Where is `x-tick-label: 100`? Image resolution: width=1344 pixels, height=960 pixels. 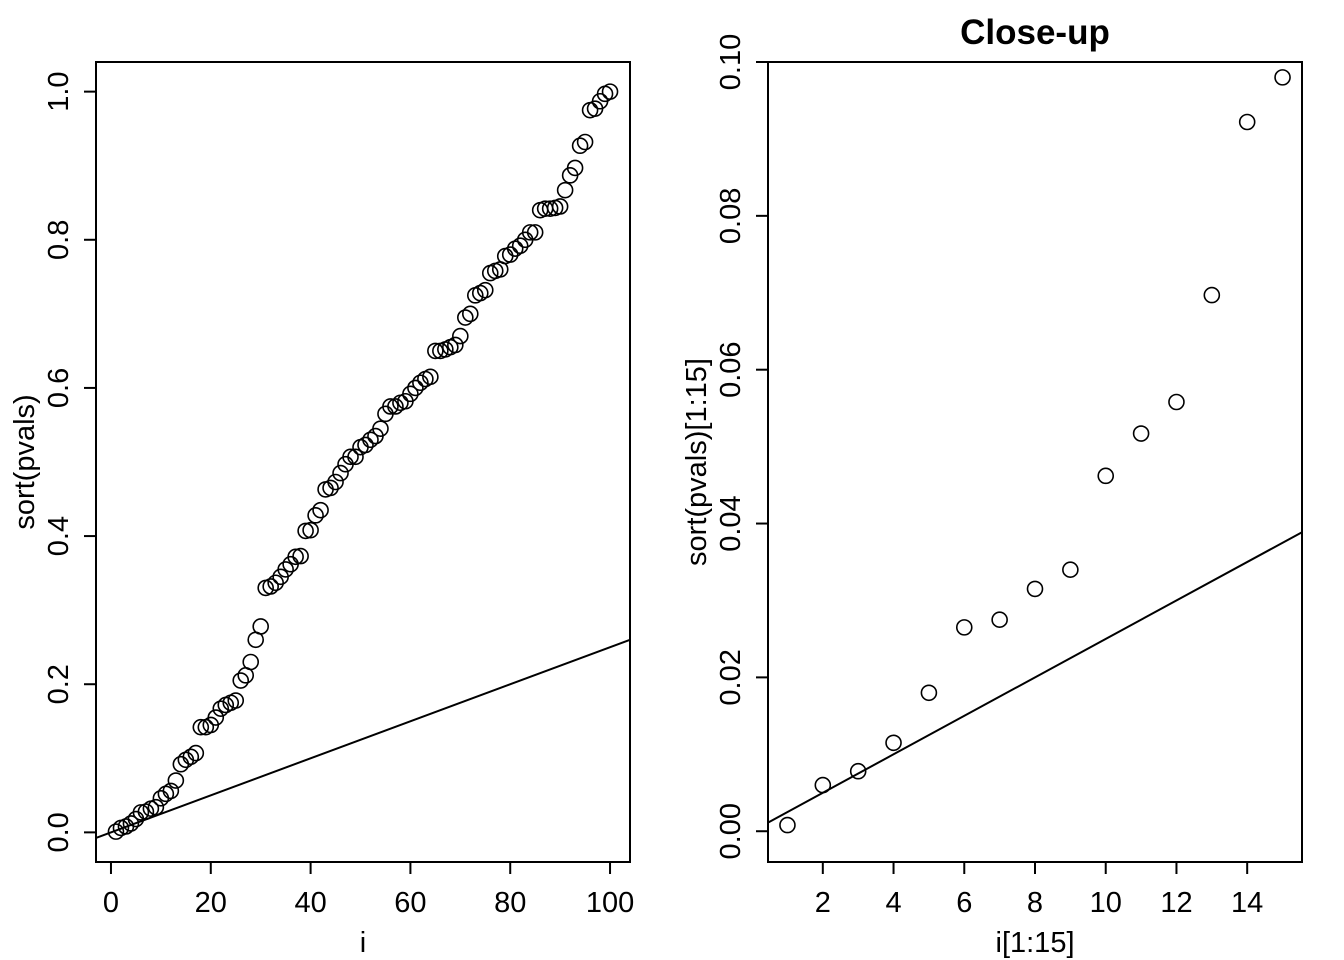 x-tick-label: 100 is located at coordinates (610, 903).